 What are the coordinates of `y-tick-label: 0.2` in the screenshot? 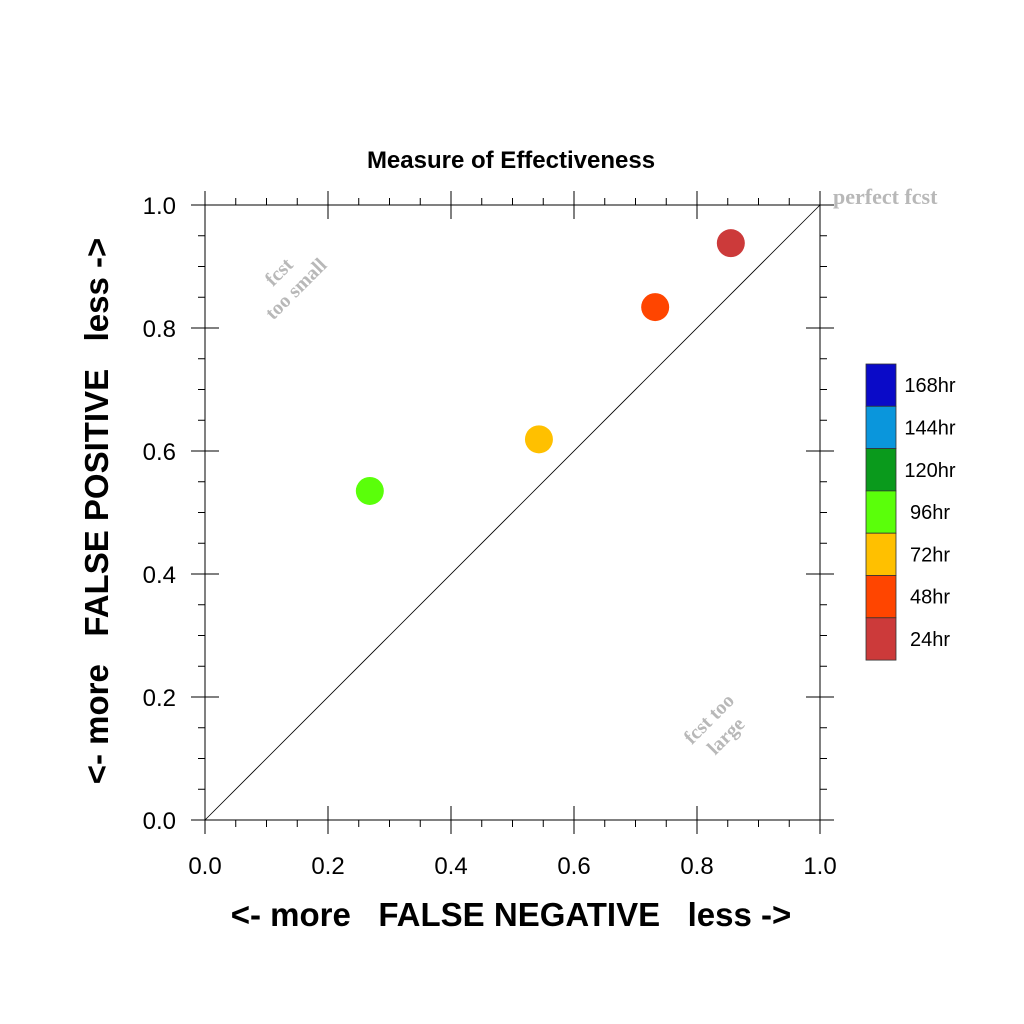 It's located at (159, 698).